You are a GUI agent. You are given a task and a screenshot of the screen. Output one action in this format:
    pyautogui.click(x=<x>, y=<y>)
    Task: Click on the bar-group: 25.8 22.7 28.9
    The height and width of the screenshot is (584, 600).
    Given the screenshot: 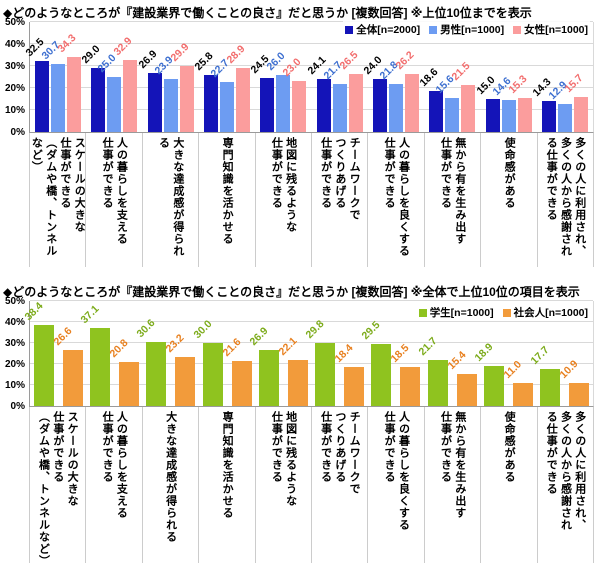 What is the action you would take?
    pyautogui.click(x=224, y=77)
    